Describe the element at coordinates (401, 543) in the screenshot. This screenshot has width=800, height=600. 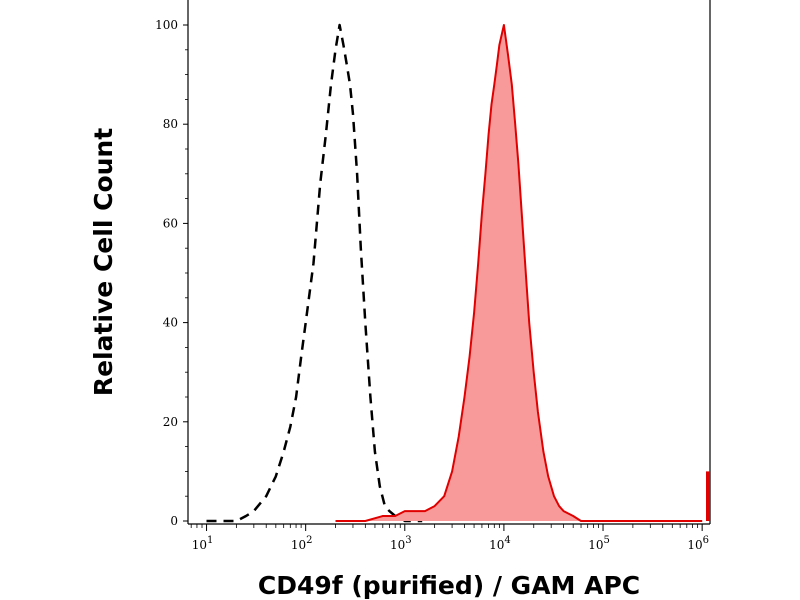
I see `x-tick-label: 10³` at that location.